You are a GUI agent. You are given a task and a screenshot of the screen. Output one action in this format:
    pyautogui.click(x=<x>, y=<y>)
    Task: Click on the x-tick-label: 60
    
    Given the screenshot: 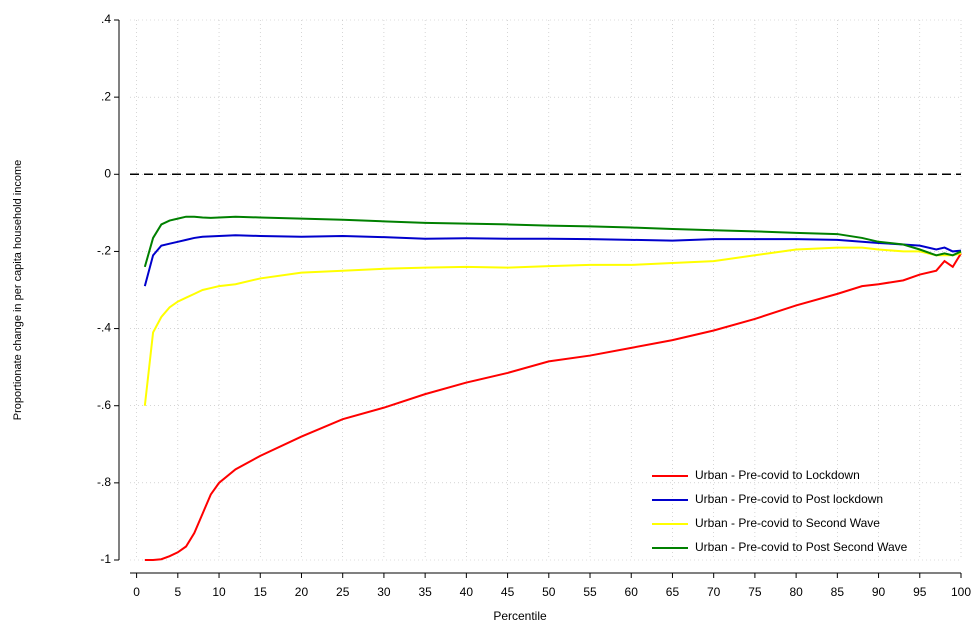 What is the action you would take?
    pyautogui.click(x=632, y=592)
    